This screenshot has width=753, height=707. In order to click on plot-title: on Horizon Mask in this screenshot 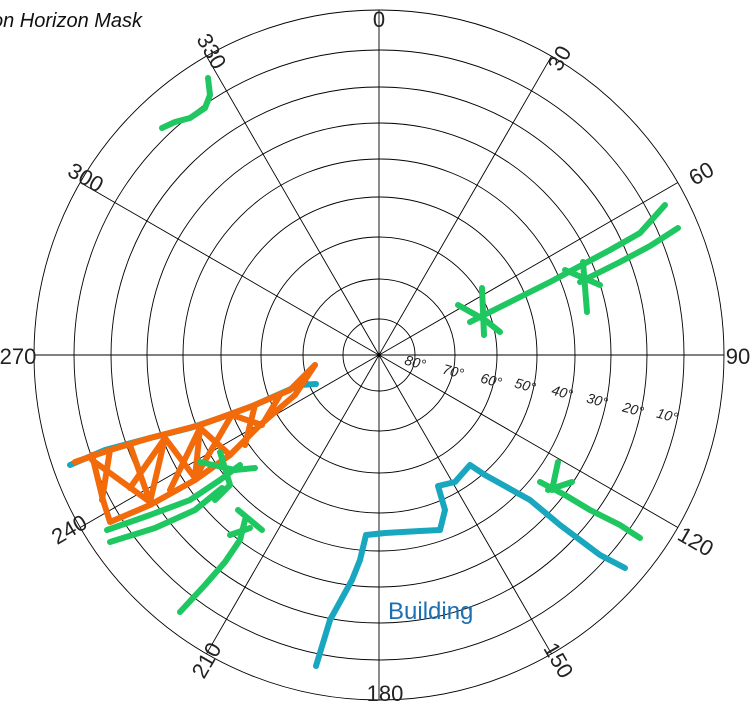, I will do `click(71, 21)`.